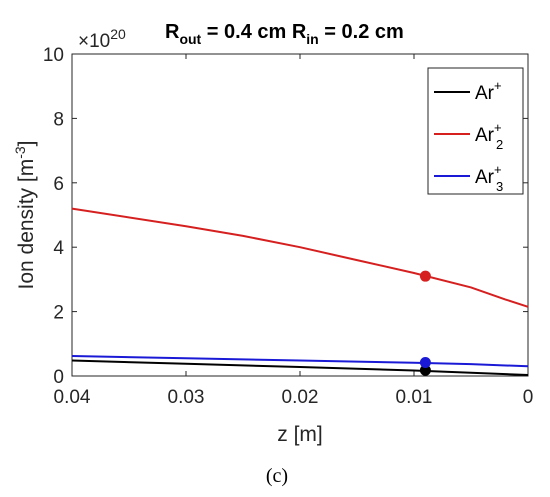 The width and height of the screenshot is (550, 497). Describe the element at coordinates (414, 397) in the screenshot. I see `x-tick-label: 0.01` at that location.